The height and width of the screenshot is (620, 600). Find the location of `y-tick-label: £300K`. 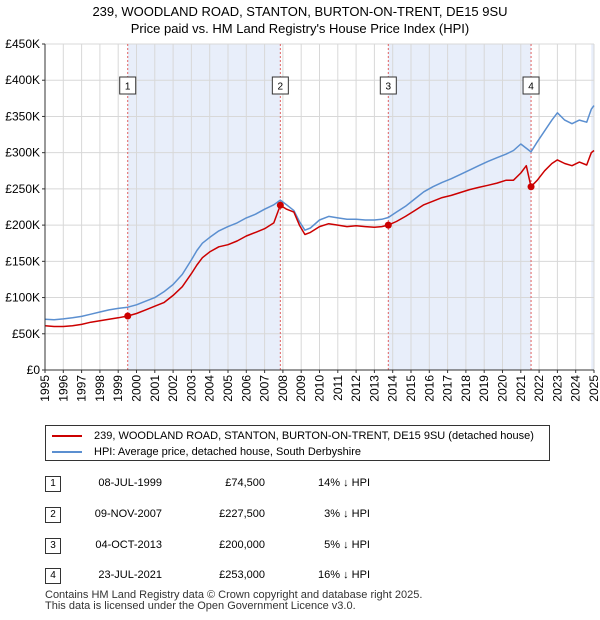

y-tick-label: £300K is located at coordinates (22, 153).